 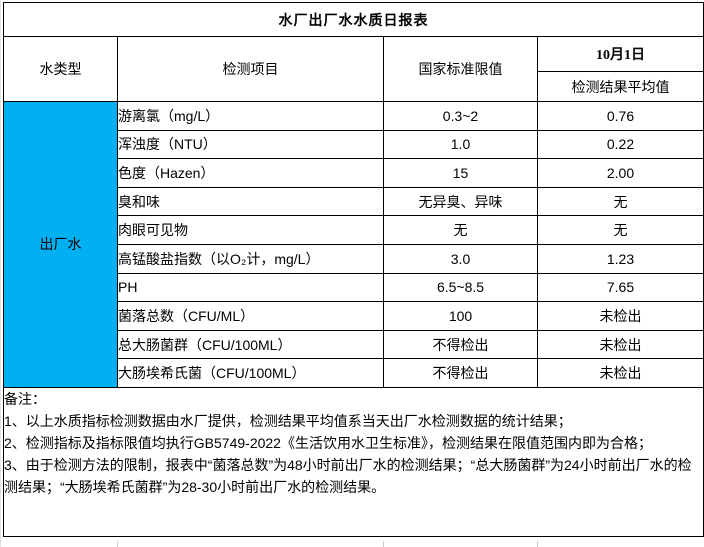 I want to click on table-row: 肉眼可见物 无 无, so click(x=354, y=230).